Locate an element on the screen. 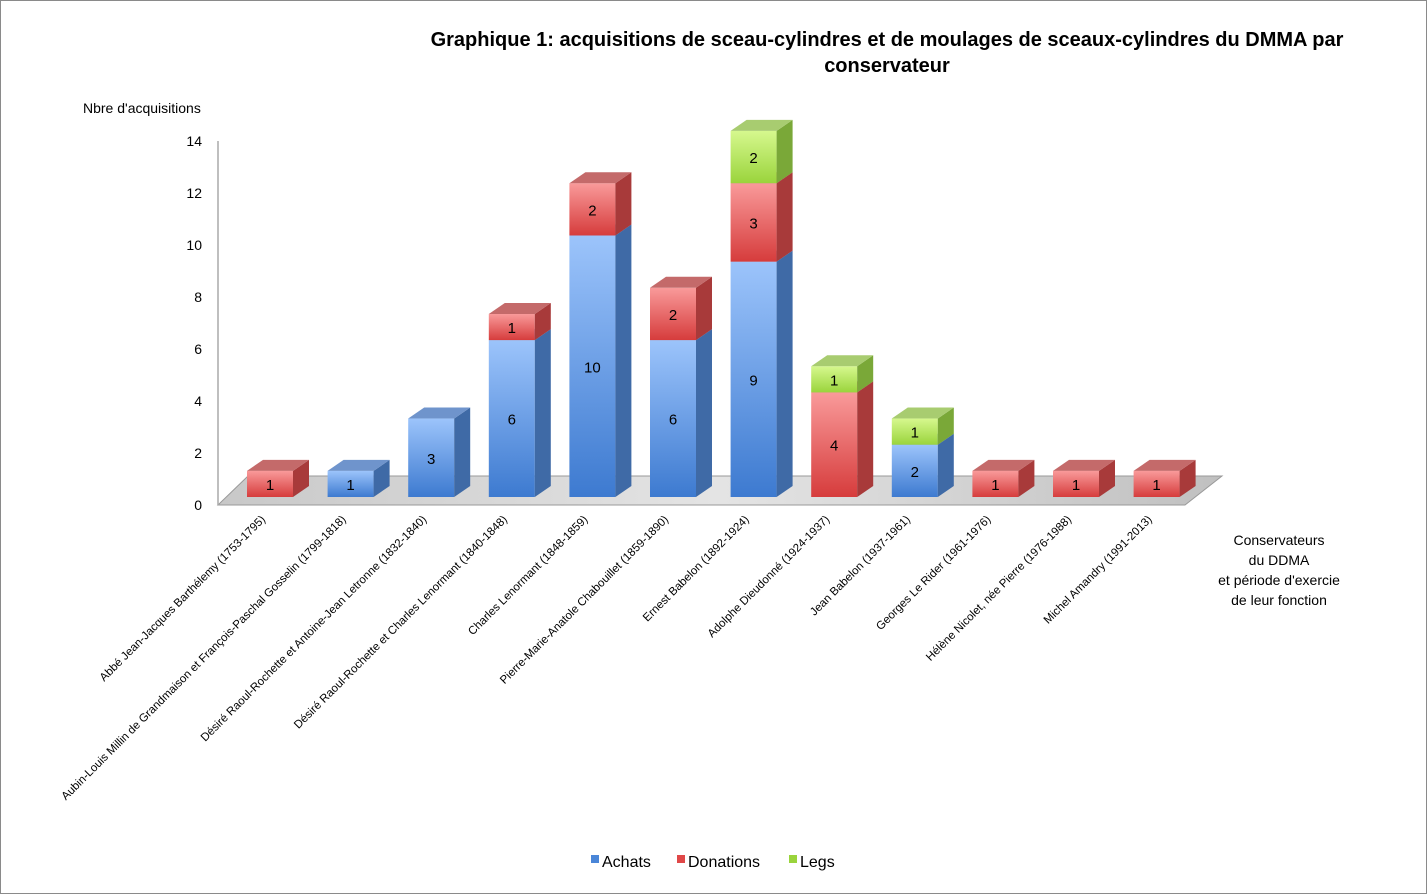 The image size is (1427, 894). legend: Achats Donations Legs is located at coordinates (713, 862).